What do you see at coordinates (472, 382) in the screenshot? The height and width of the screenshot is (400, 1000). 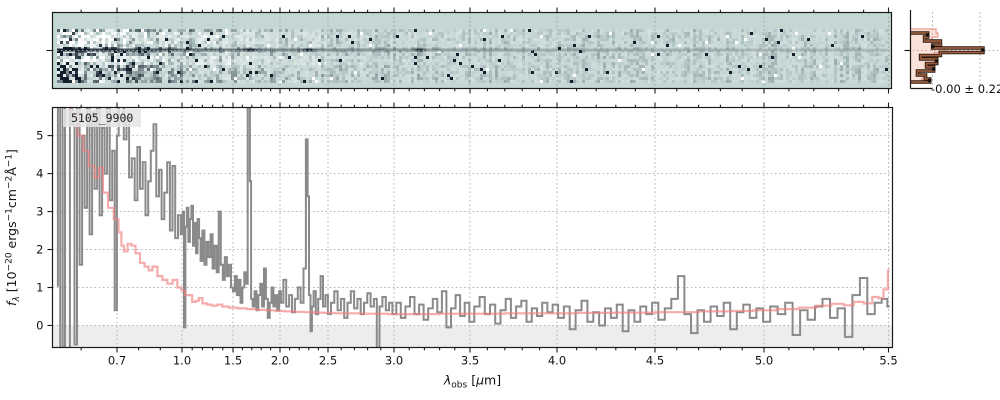 I see `x-axis-label: λobs [μm]` at bounding box center [472, 382].